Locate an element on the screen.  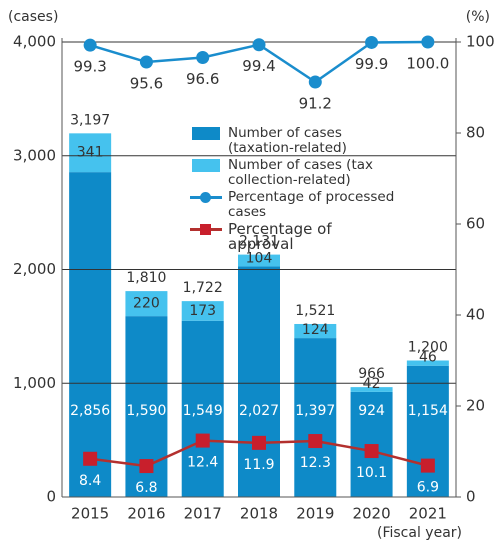
x-tick-label: 2017 is located at coordinates (203, 514).